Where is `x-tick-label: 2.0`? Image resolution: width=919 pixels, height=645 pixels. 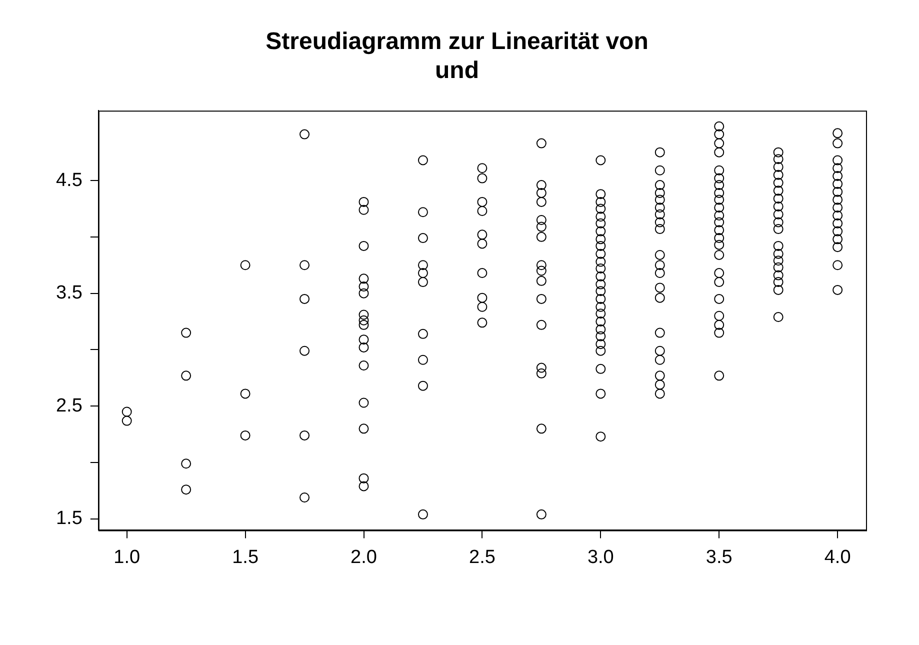
x-tick-label: 2.0 is located at coordinates (363, 557).